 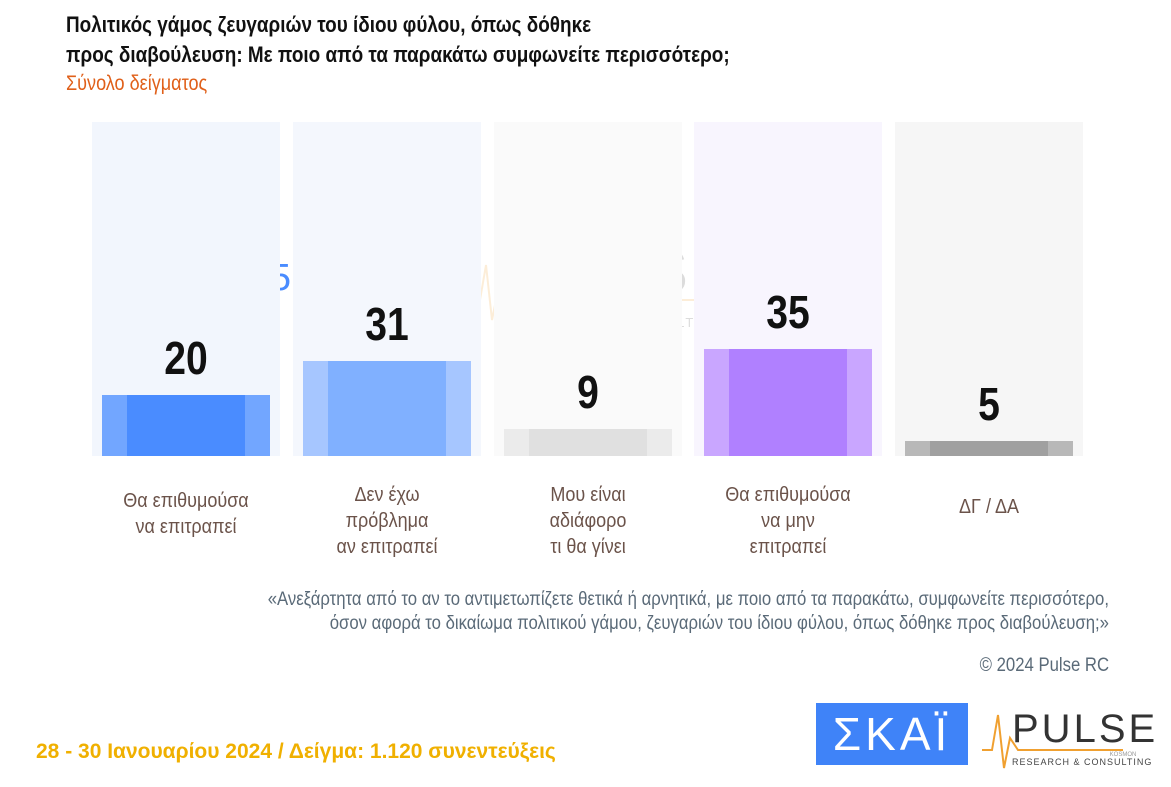 What do you see at coordinates (186, 358) in the screenshot?
I see `data-label: 20` at bounding box center [186, 358].